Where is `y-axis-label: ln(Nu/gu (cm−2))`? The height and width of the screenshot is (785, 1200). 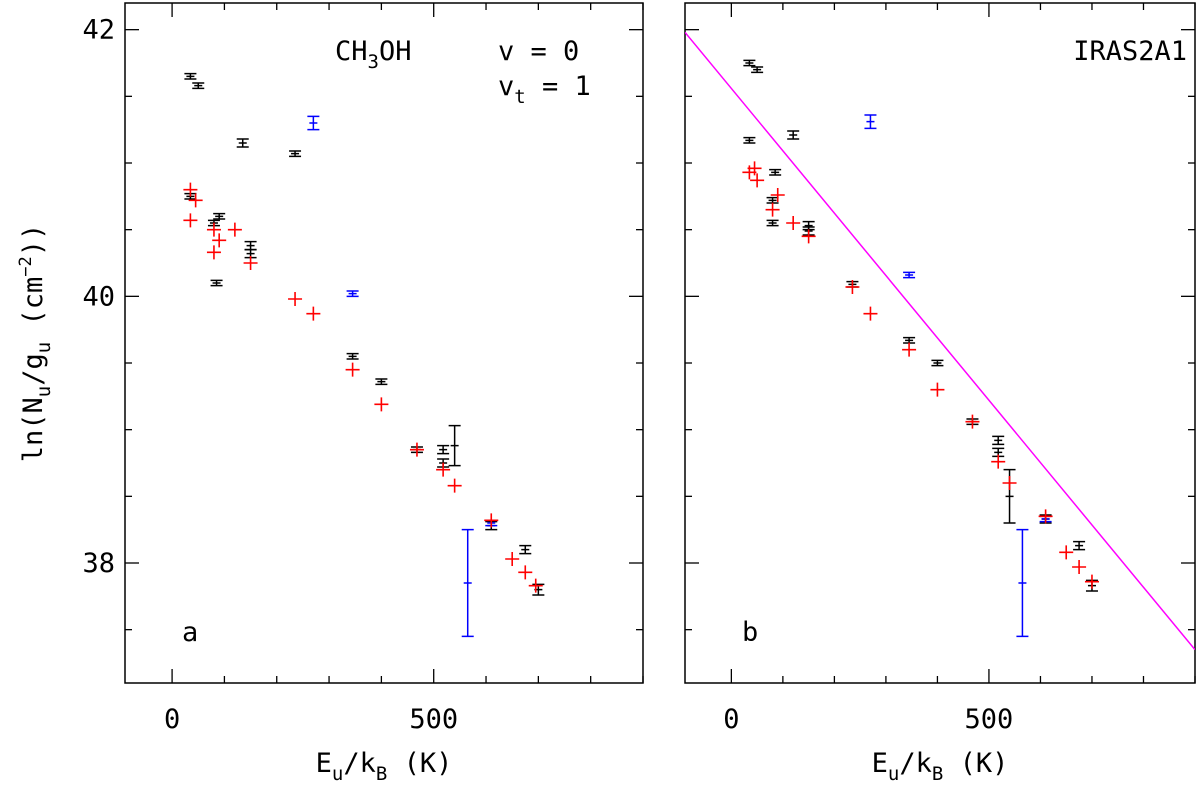 y-axis-label: ln(Nu/gu (cm−2)) is located at coordinates (35, 343).